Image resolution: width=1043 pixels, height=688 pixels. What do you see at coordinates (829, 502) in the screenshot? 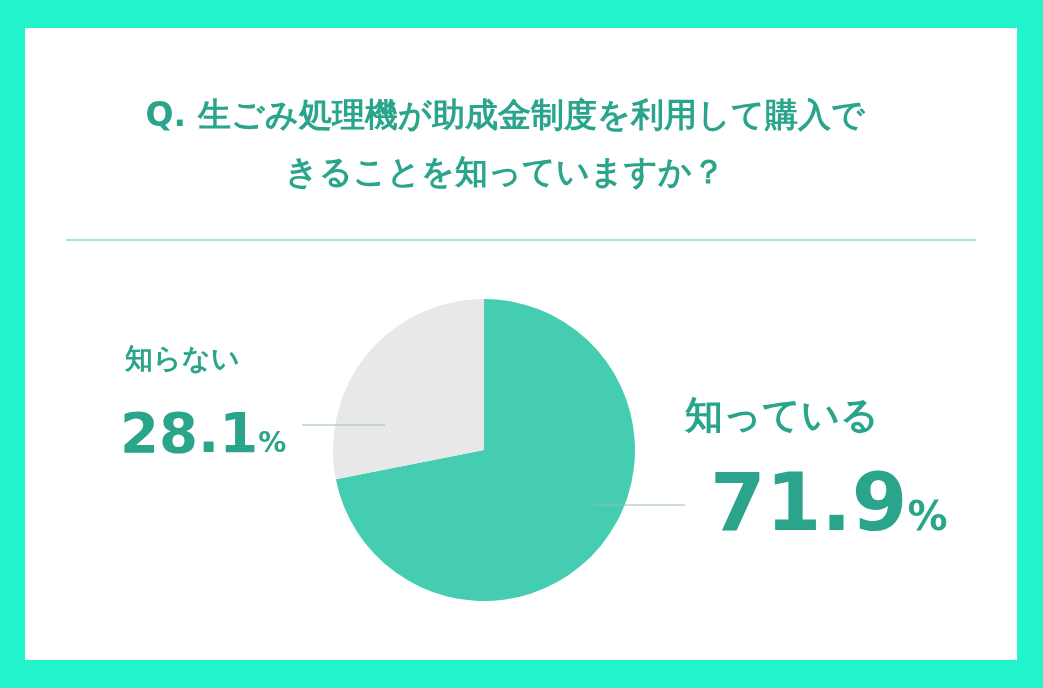
I see `data-label: 71.9%` at bounding box center [829, 502].